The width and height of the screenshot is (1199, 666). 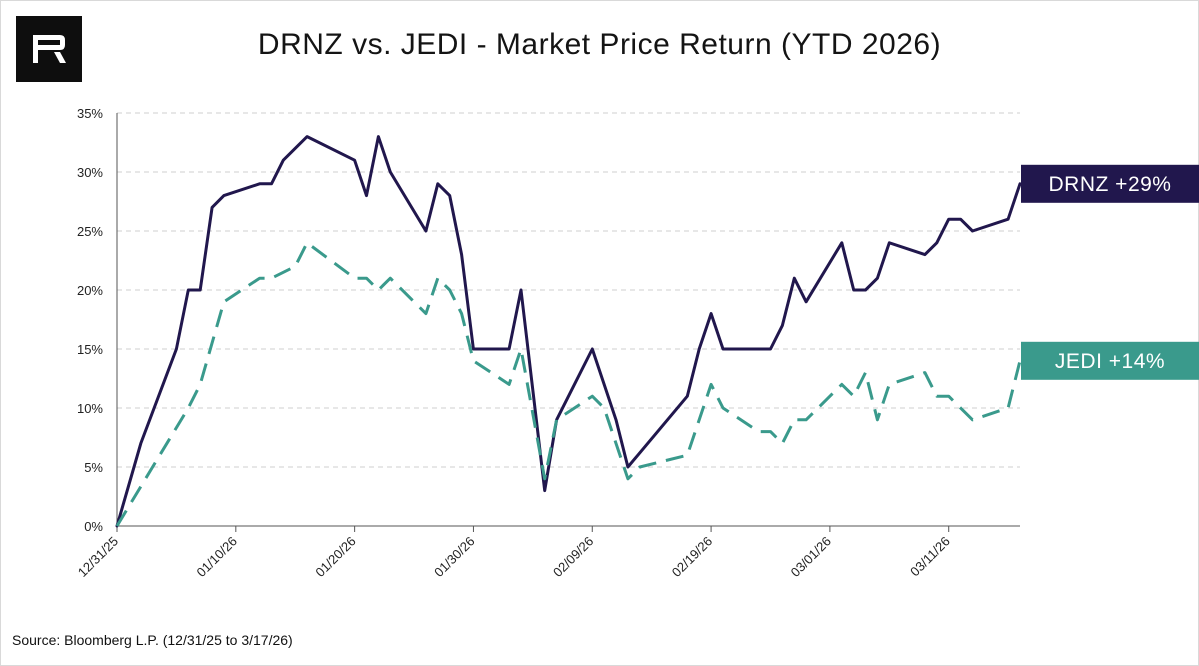 What do you see at coordinates (90, 349) in the screenshot?
I see `y-tick-label: 15%` at bounding box center [90, 349].